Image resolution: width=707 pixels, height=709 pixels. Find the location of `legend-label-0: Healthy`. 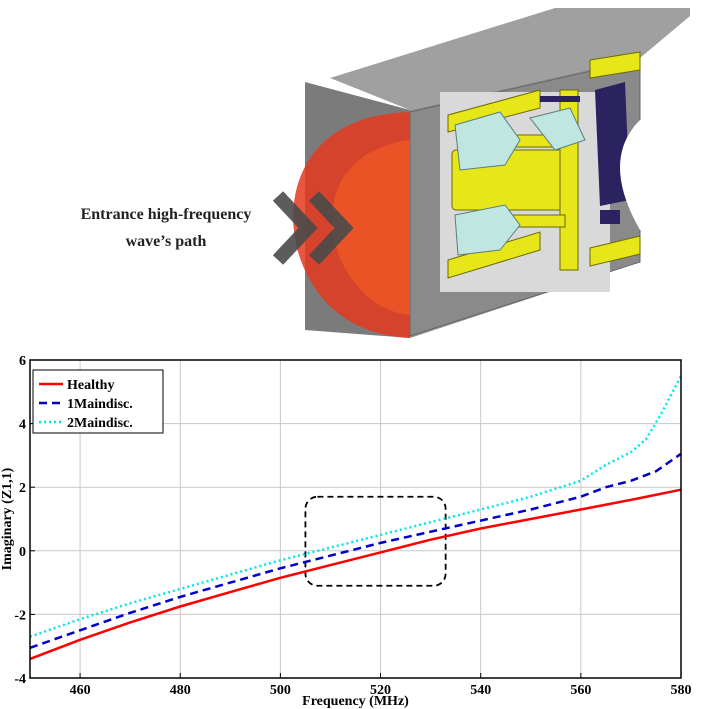

legend-label-0: Healthy is located at coordinates (90, 385).